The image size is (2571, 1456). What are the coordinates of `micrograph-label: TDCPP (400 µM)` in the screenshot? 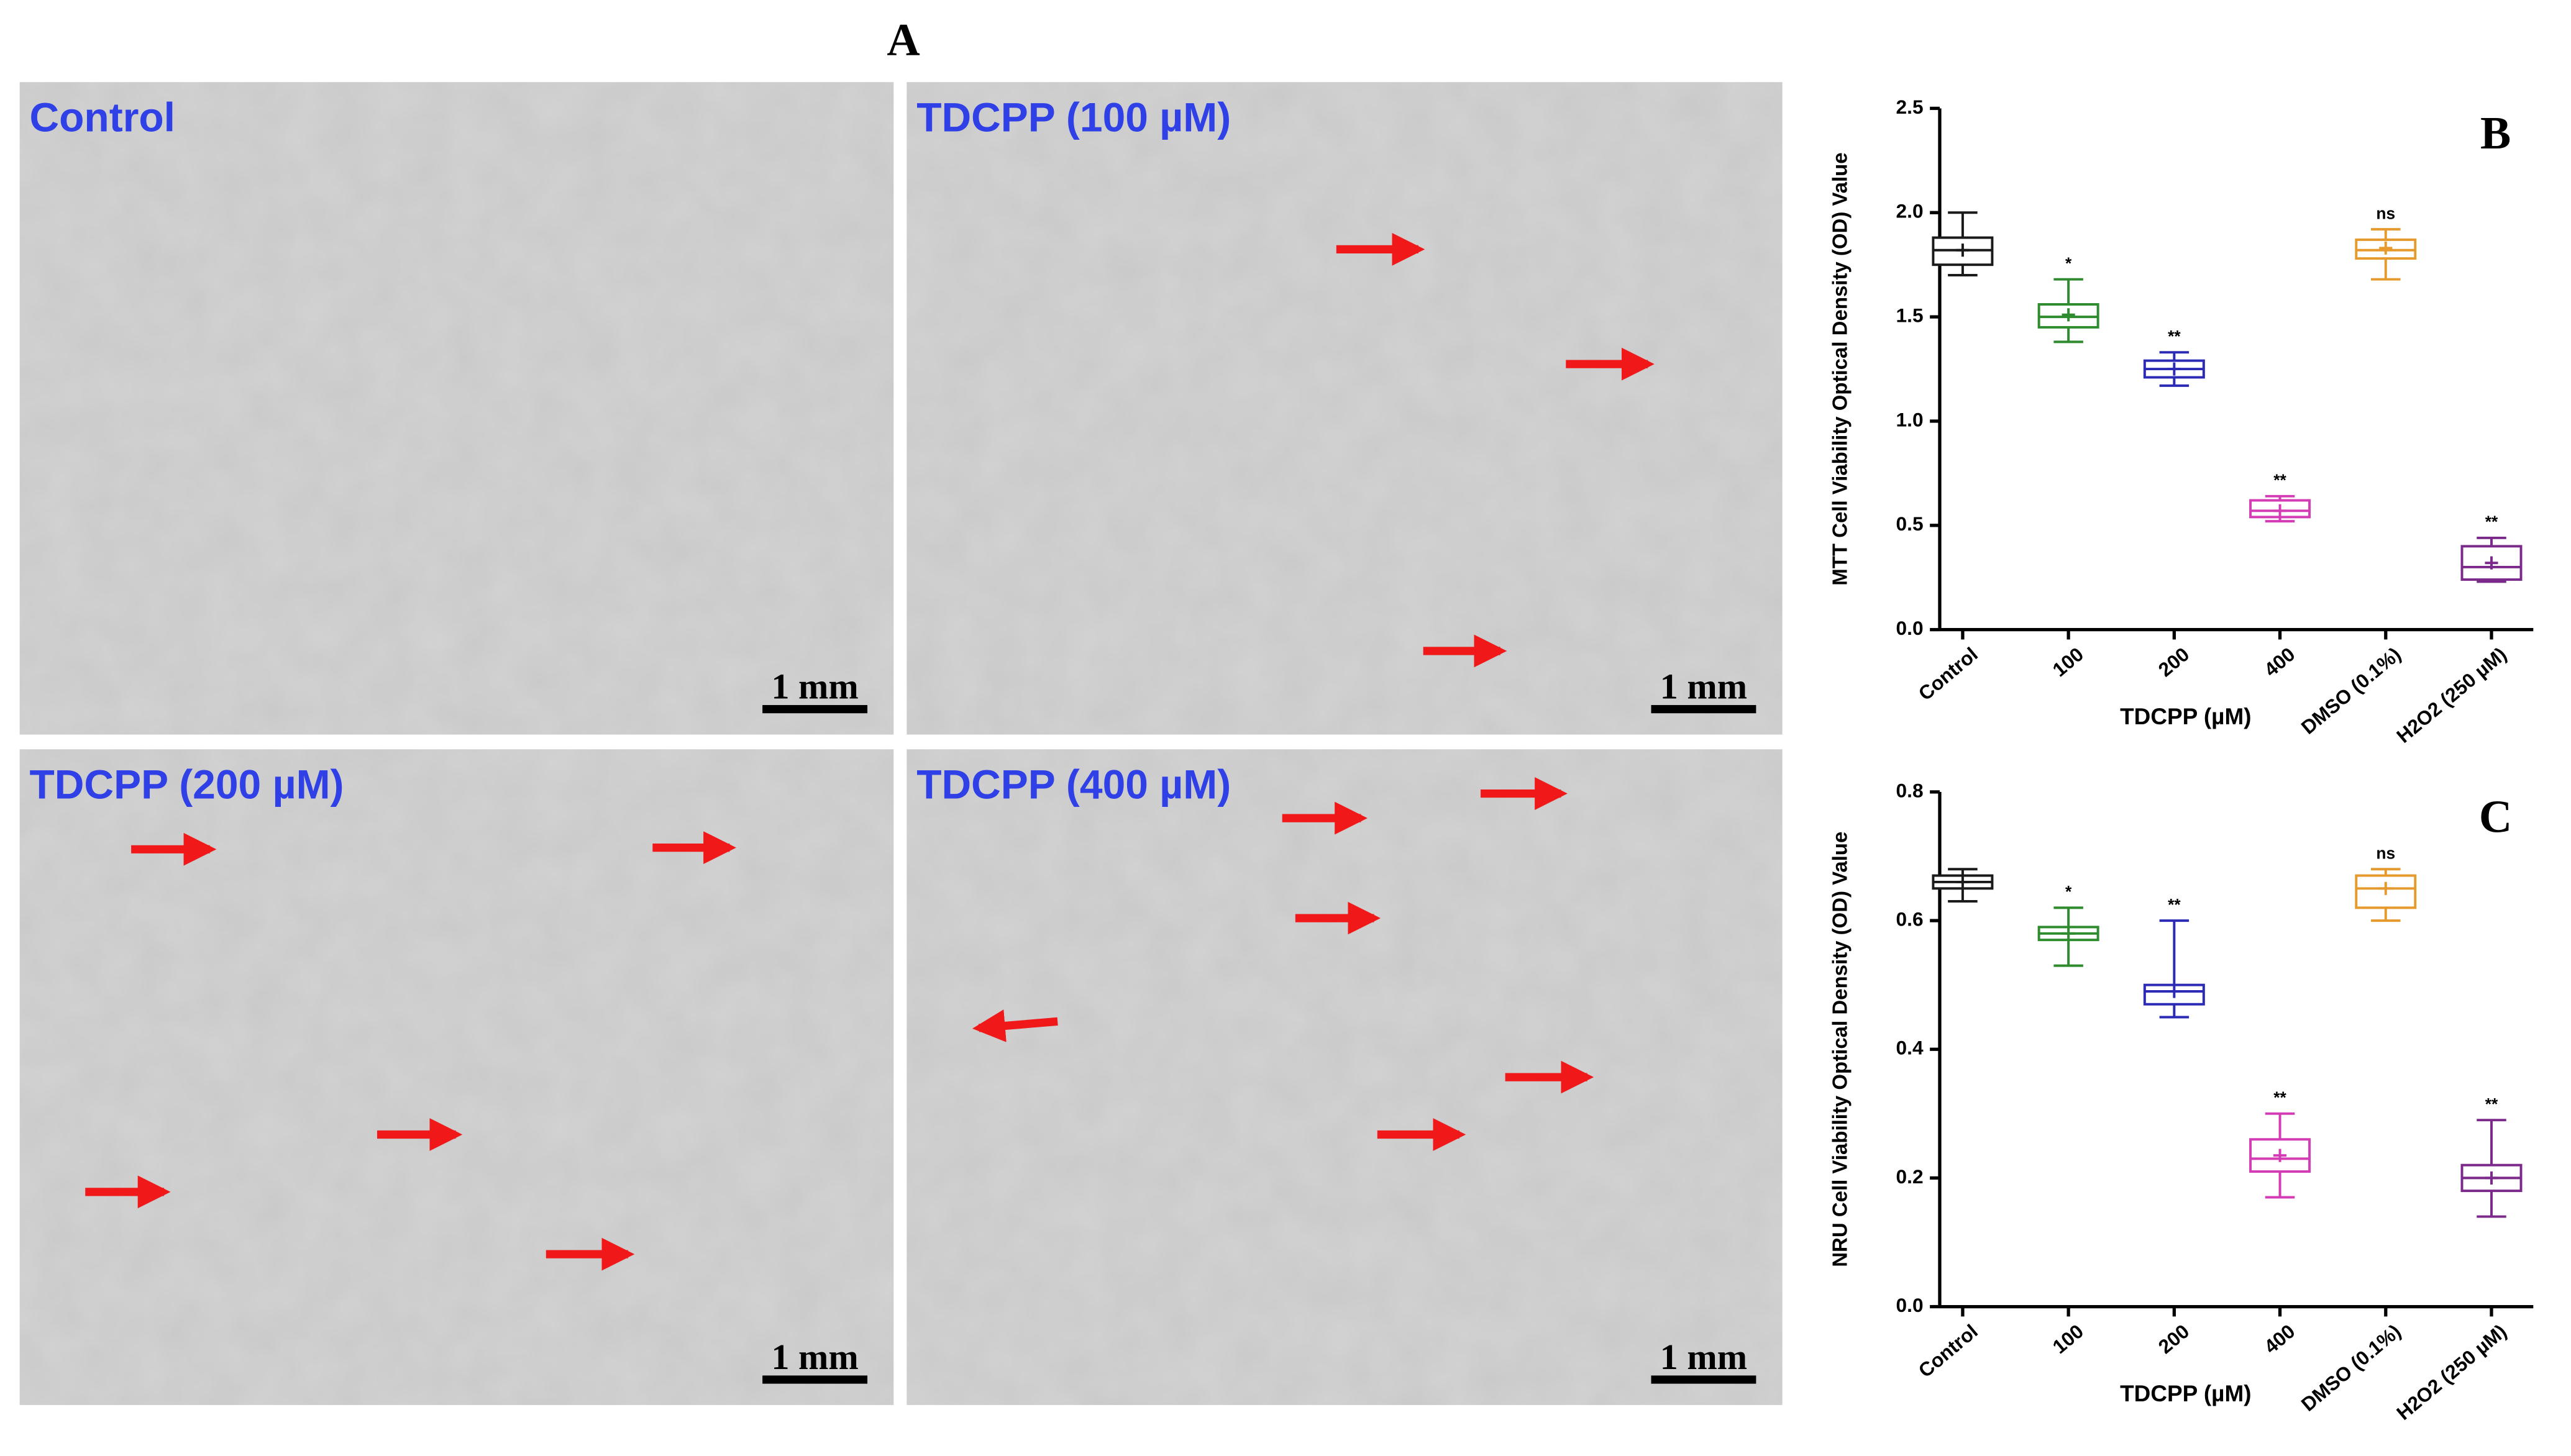 It's located at (1073, 784).